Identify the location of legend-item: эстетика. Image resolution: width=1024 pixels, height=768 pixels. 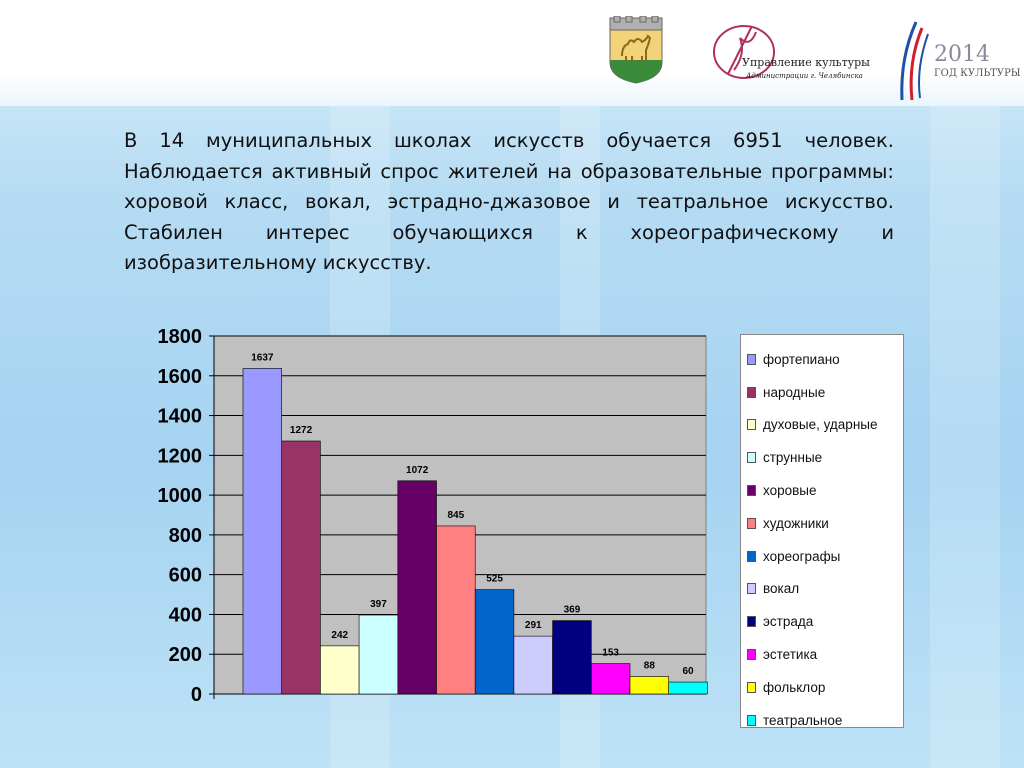
(822, 654).